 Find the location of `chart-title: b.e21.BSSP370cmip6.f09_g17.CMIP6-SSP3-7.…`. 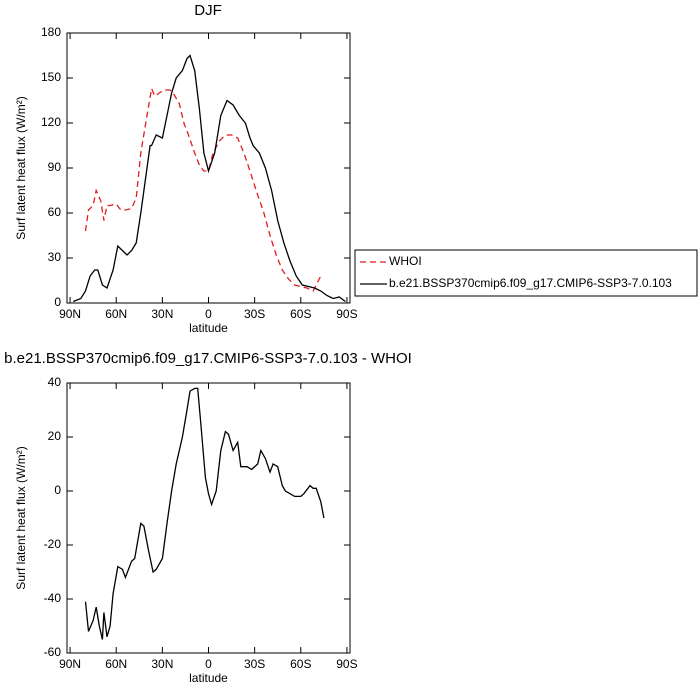

chart-title: b.e21.BSSP370cmip6.f09_g17.CMIP6-SSP3-7.… is located at coordinates (208, 358).